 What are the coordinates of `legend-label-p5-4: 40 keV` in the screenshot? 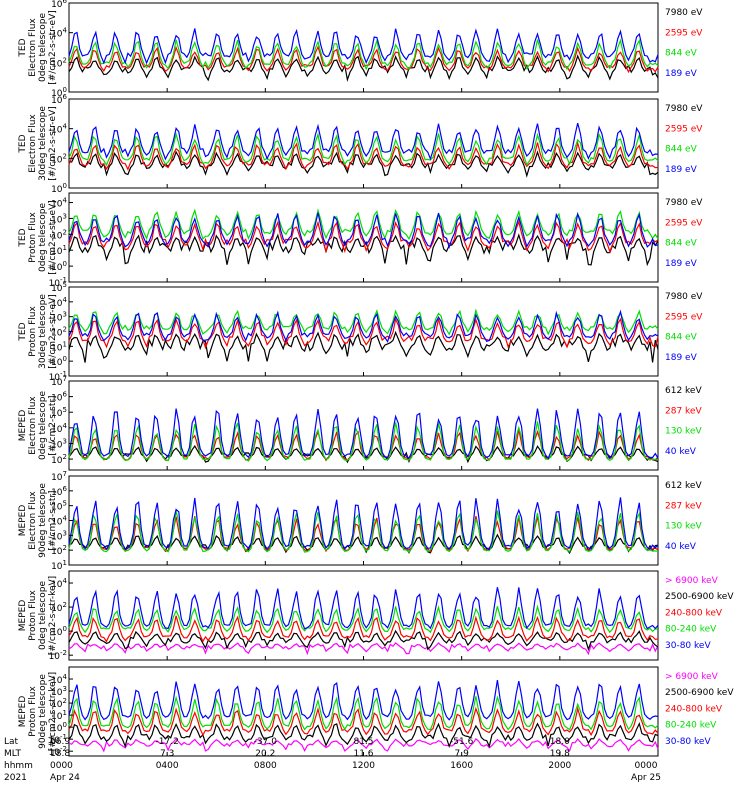 It's located at (681, 452).